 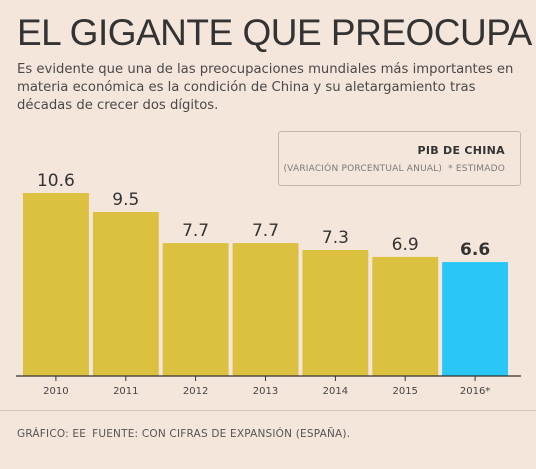 What do you see at coordinates (274, 32) in the screenshot?
I see `chart-title: EL GIGANTE QUE PREOCUPA` at bounding box center [274, 32].